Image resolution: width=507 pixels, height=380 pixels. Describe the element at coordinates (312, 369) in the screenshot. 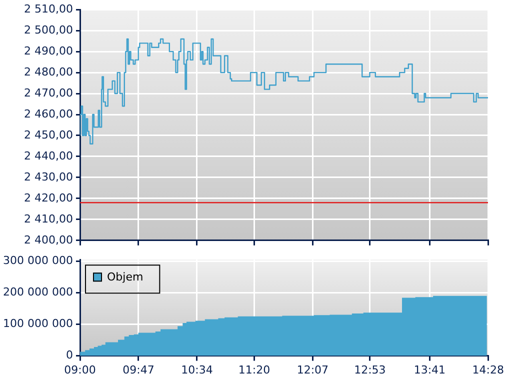

I see `x-tick-label: 12:07` at that location.